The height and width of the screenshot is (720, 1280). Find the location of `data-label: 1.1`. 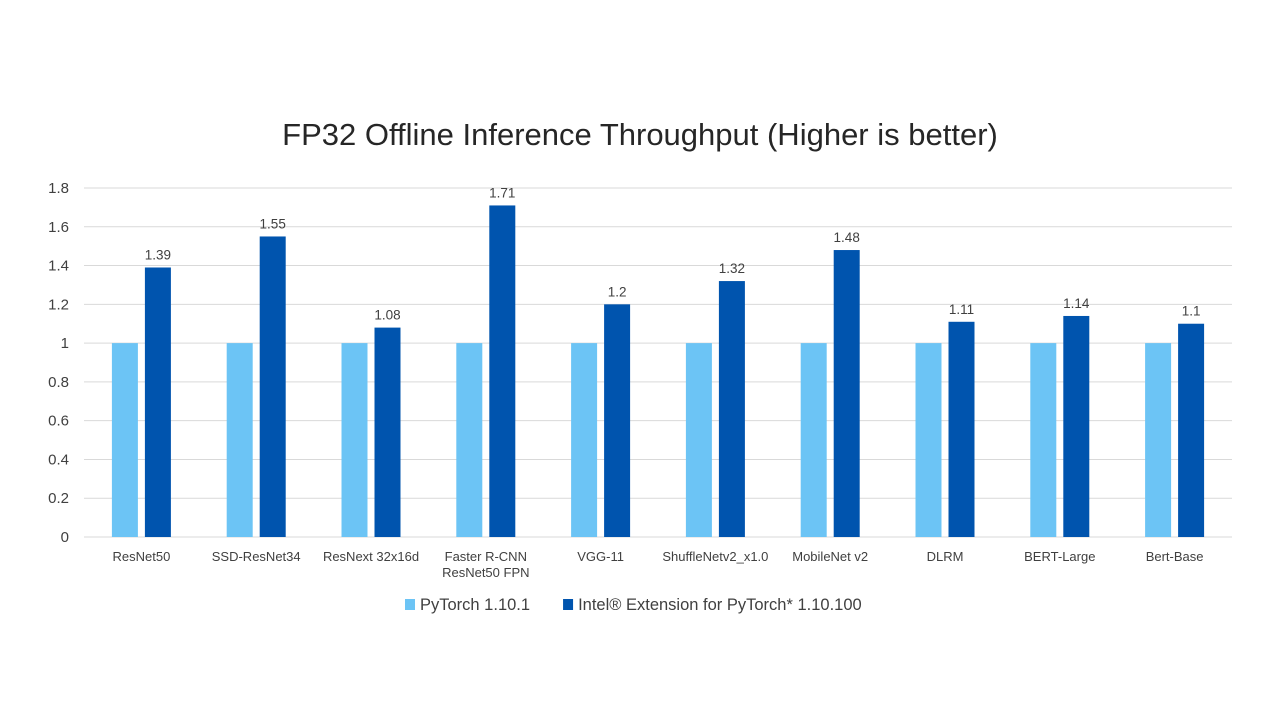

data-label: 1.1 is located at coordinates (1191, 311).